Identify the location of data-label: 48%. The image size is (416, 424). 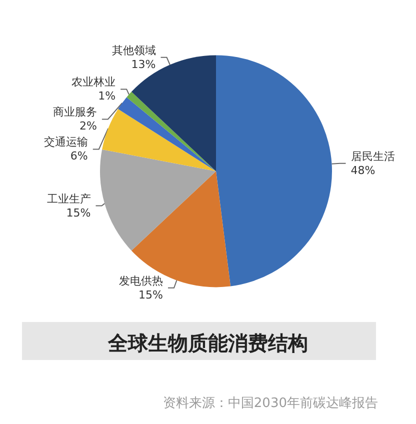
(363, 170).